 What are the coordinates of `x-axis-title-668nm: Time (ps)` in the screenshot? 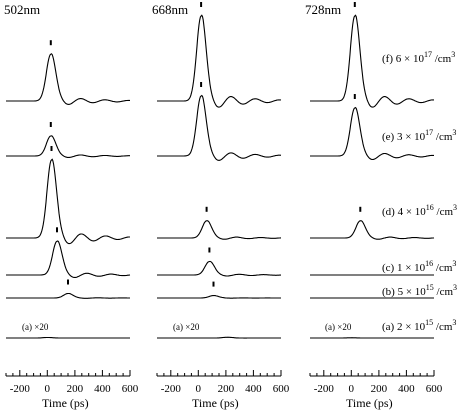 It's located at (215, 403).